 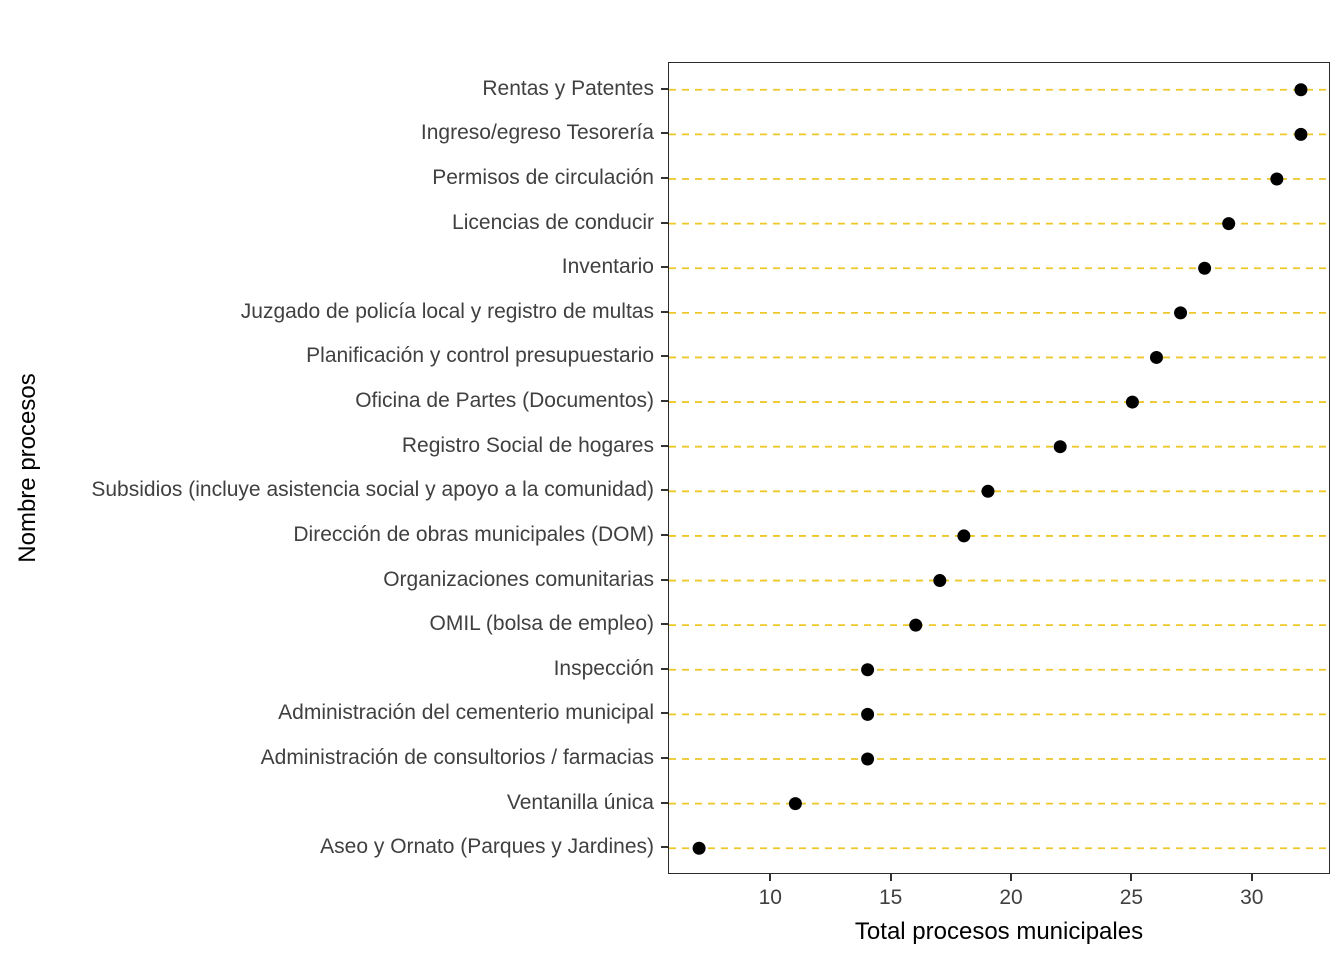 I want to click on x-tick-label: 20, so click(x=1011, y=897).